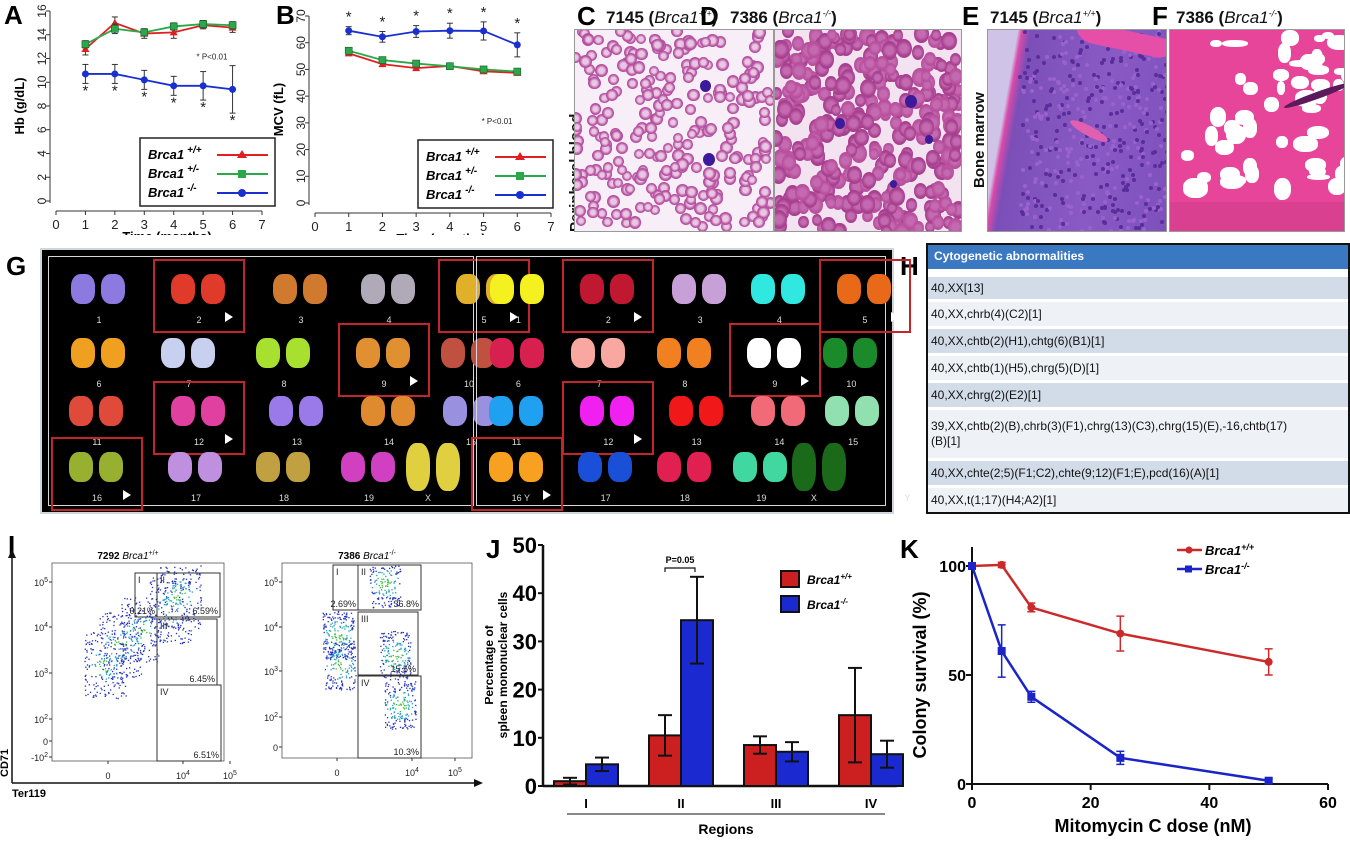  Describe the element at coordinates (406, 604) in the screenshot. I see `gate-percentage: 36.8%` at that location.